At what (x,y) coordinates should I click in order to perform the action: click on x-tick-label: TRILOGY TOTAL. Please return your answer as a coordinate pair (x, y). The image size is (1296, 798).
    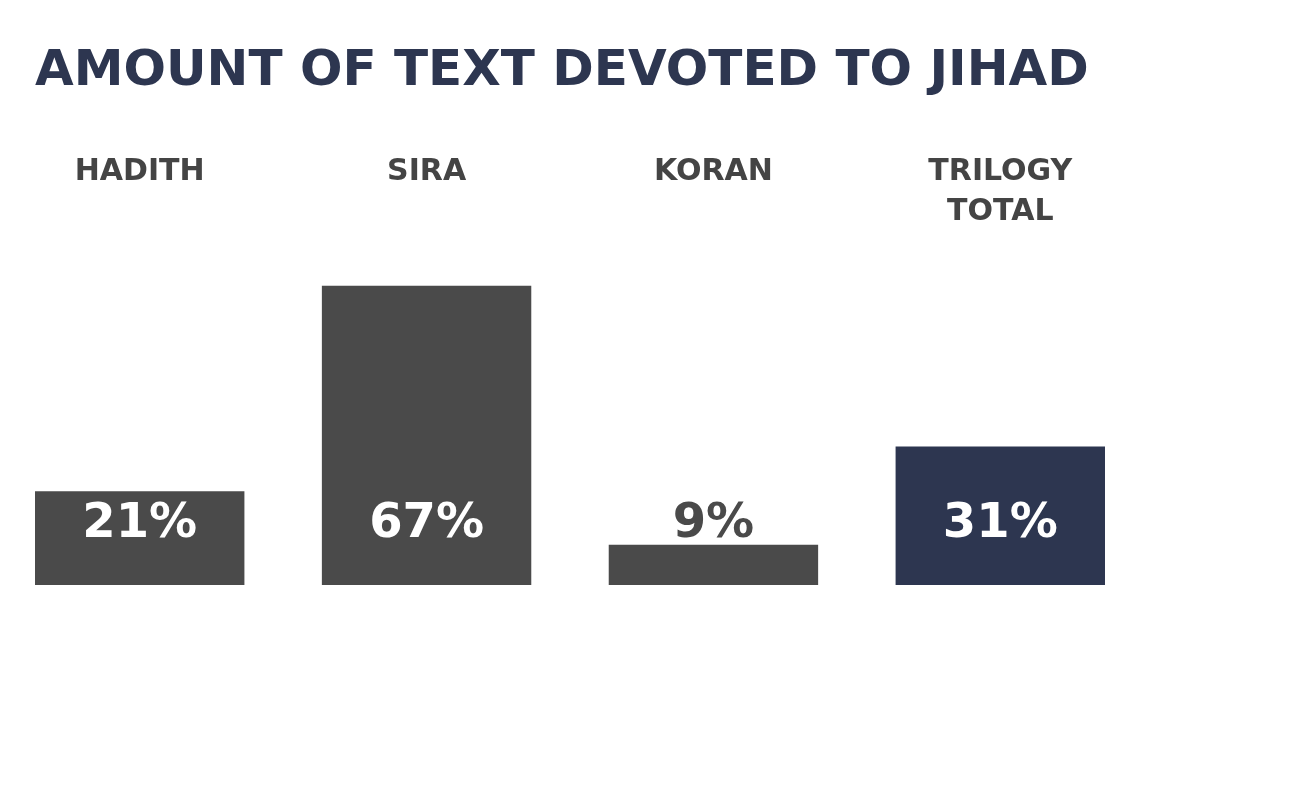
    Looking at the image, I should click on (1001, 189).